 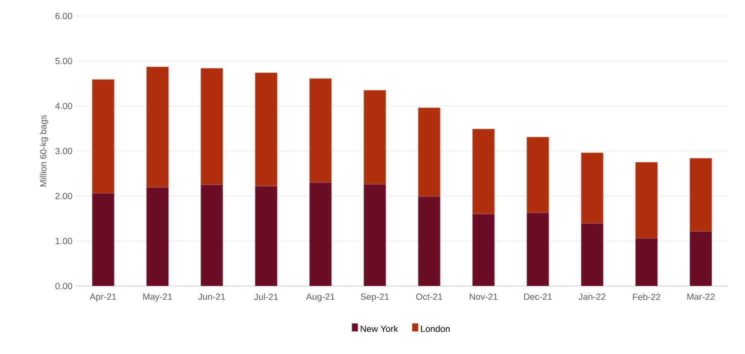 I want to click on y-tick-label: 2.00, so click(x=63, y=196).